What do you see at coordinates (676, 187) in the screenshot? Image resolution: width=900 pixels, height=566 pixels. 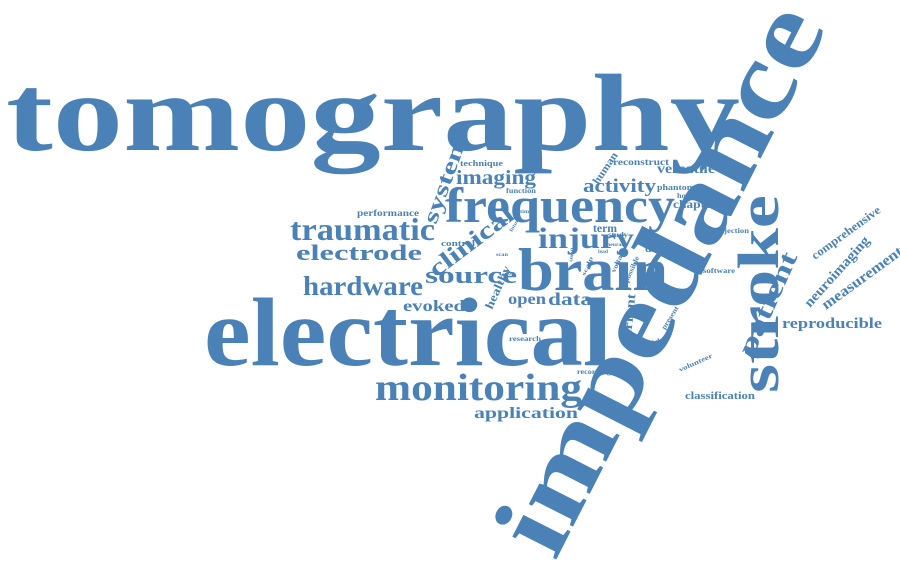 I see `word-phantom: phantom` at bounding box center [676, 187].